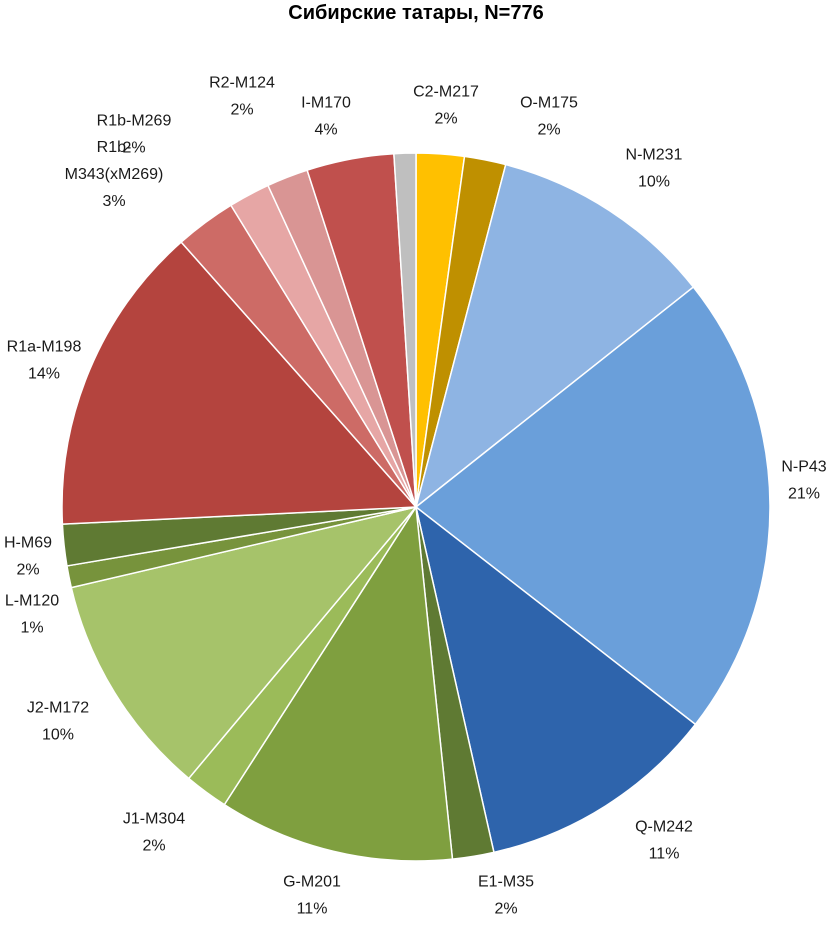  What do you see at coordinates (58, 708) in the screenshot?
I see `slice-name-label: J2-M172` at bounding box center [58, 708].